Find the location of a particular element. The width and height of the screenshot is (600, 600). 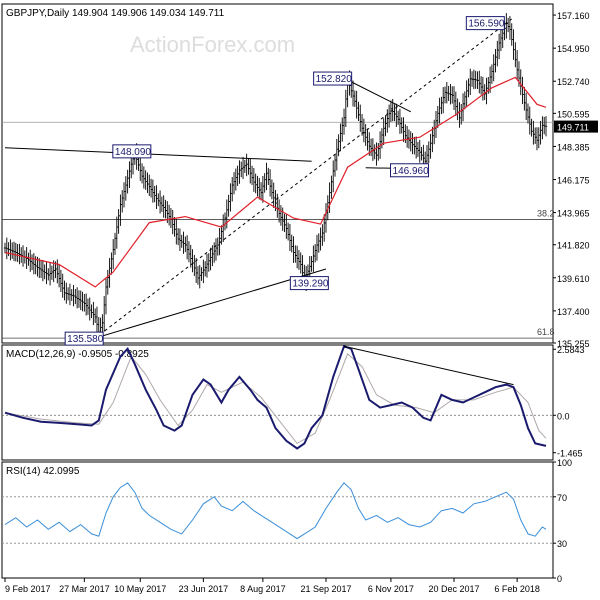

x-tick-label: 6 Feb 2018 is located at coordinates (517, 589).